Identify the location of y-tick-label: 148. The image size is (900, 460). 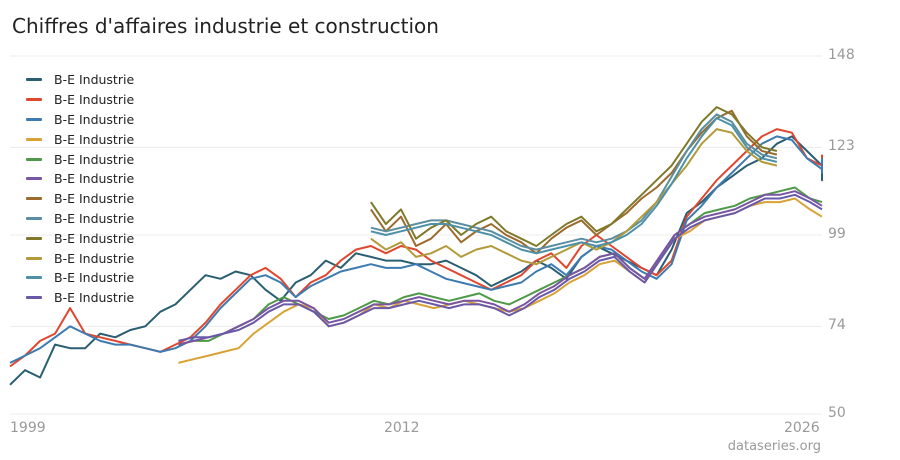
(841, 55).